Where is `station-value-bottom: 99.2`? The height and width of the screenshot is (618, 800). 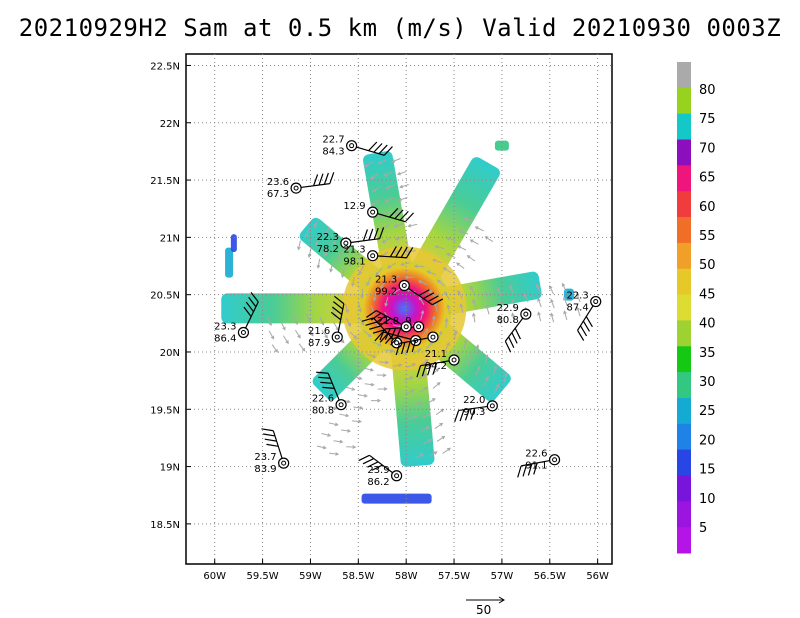 station-value-bottom: 99.2 is located at coordinates (386, 292).